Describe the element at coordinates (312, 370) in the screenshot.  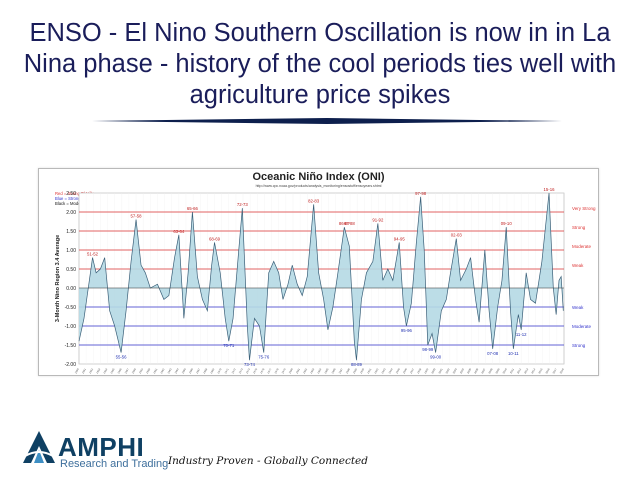
I see `x-tick-label: 1983` at that location.